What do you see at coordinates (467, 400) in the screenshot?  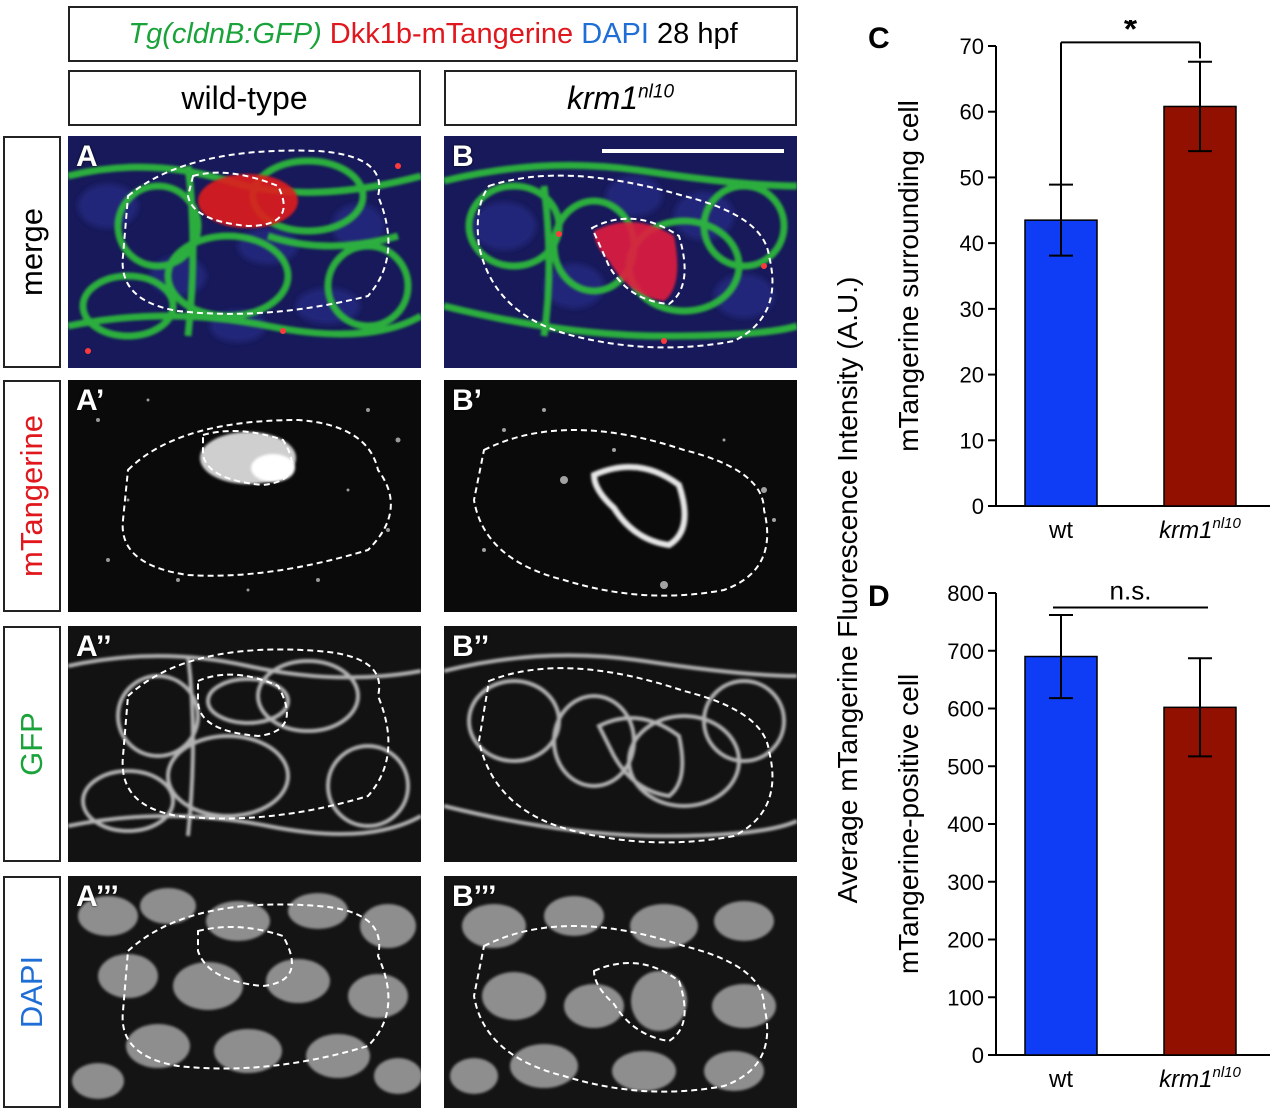 I see `panel-label-B1: B’` at bounding box center [467, 400].